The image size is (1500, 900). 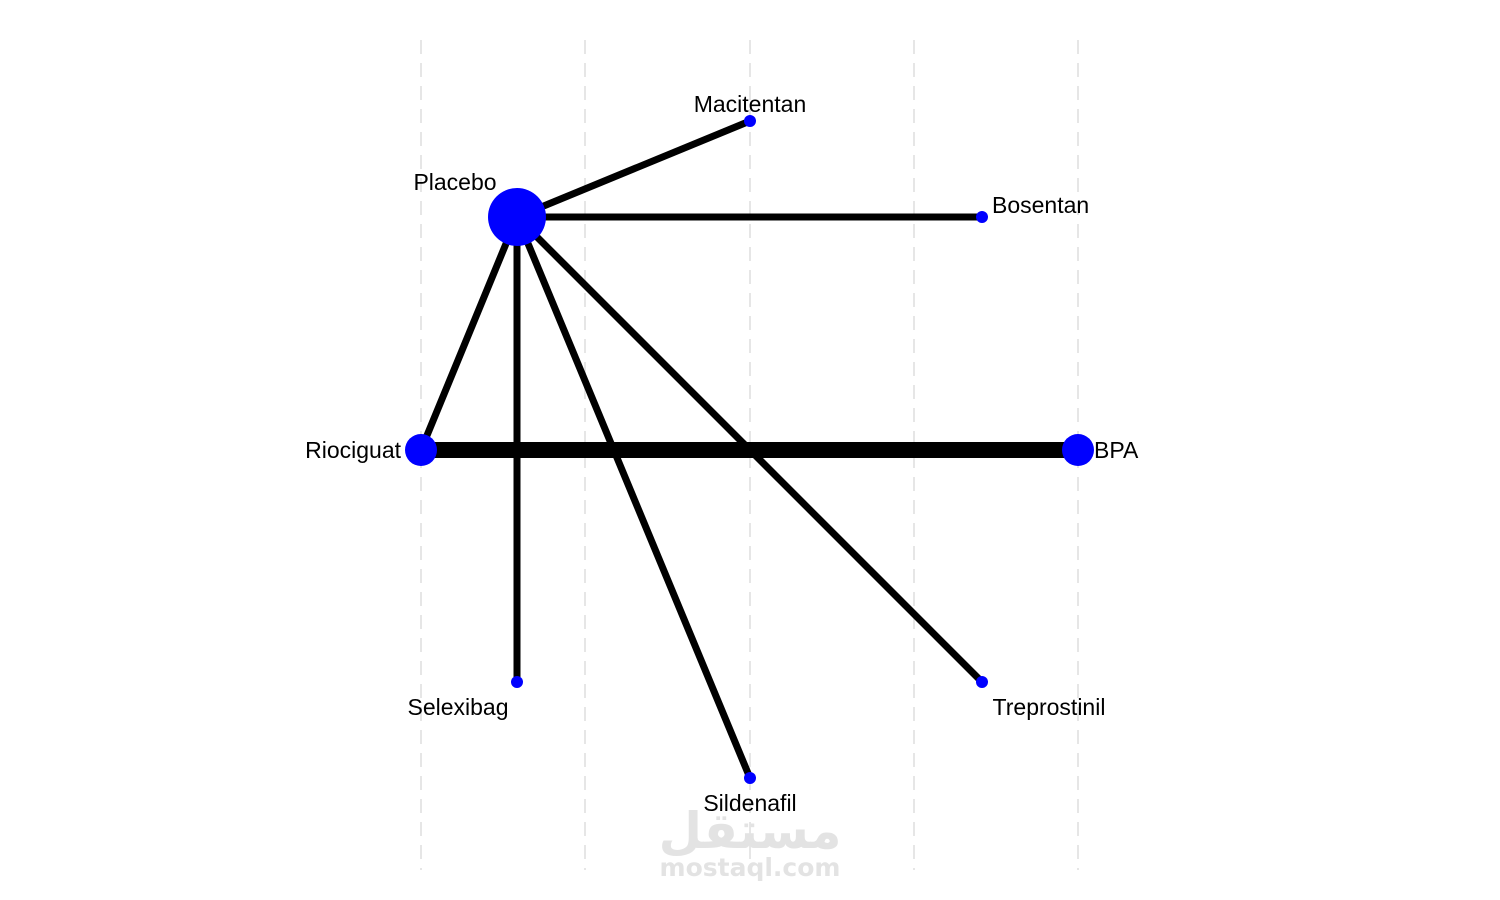 I want to click on watermark: مستقل mostaql.com, so click(x=750, y=842).